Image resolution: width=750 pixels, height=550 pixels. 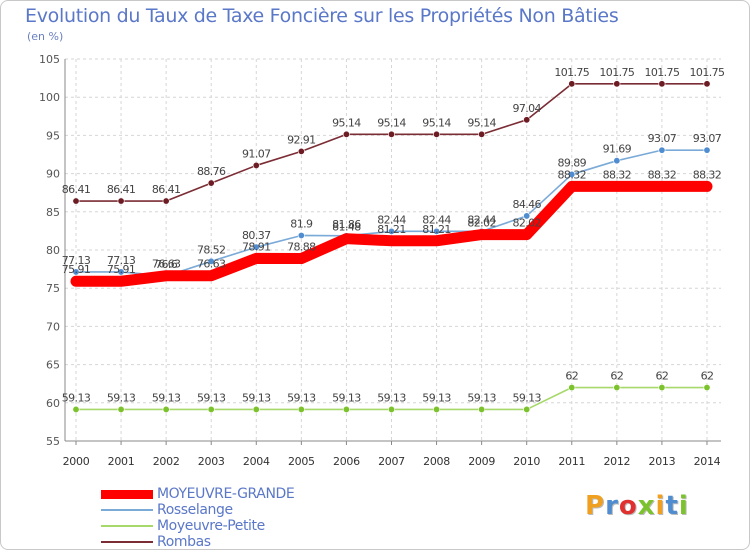 I want to click on legend-label: Moyeuvre-Petite, so click(x=211, y=526).